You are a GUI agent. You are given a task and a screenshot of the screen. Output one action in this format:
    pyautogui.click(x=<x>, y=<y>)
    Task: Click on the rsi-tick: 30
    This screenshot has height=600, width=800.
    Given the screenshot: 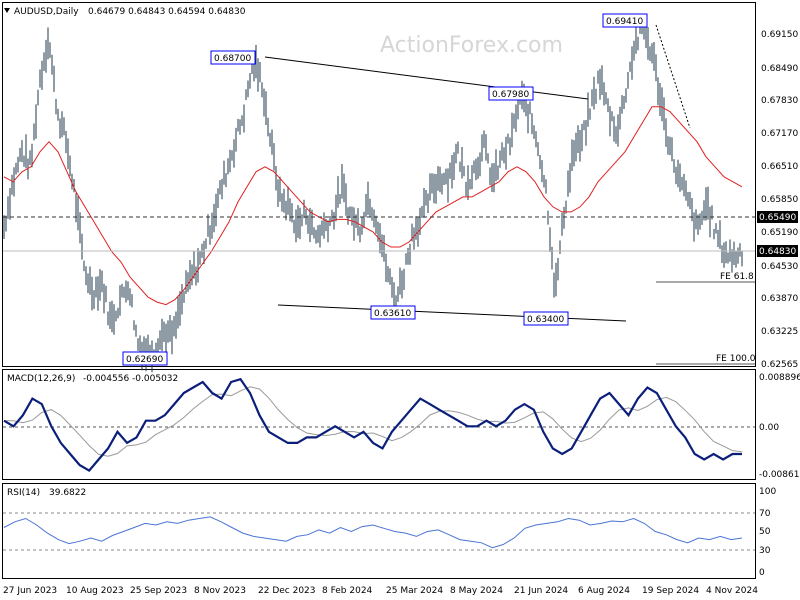 What is the action you would take?
    pyautogui.click(x=765, y=551)
    